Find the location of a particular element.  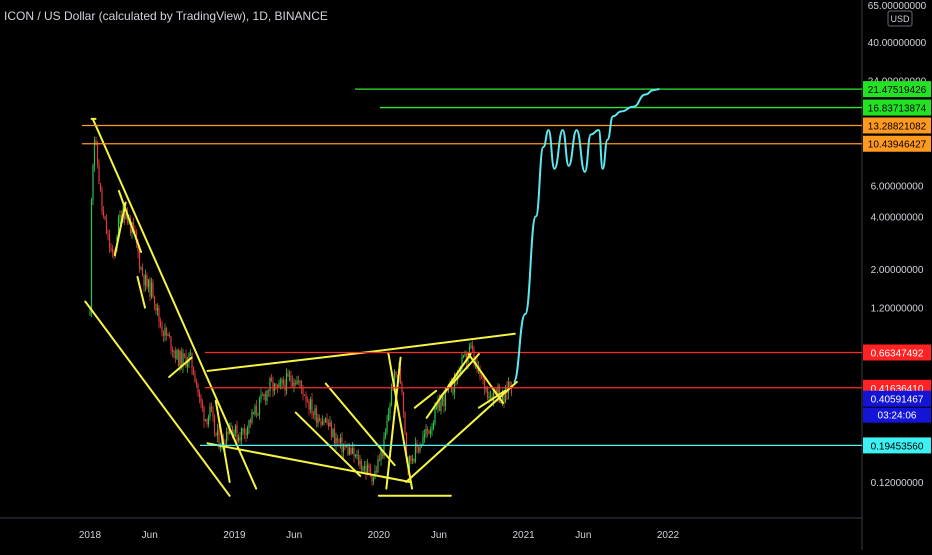

currency-badge: USD is located at coordinates (900, 18).